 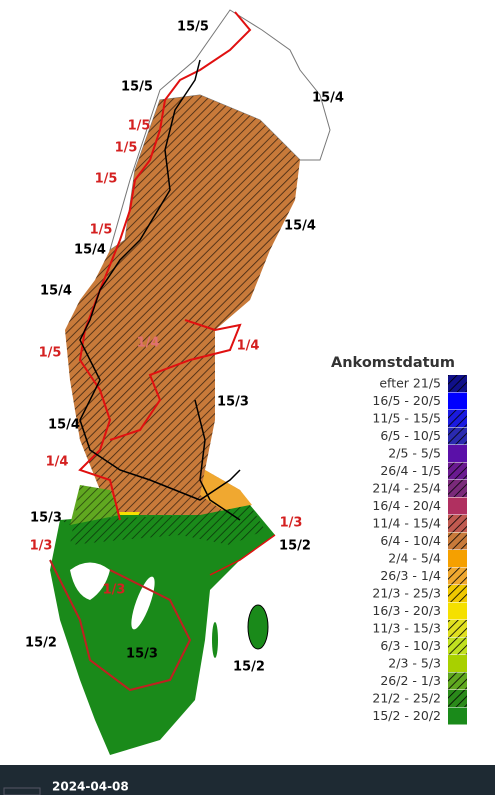 I want to click on oland, so click(x=215, y=640).